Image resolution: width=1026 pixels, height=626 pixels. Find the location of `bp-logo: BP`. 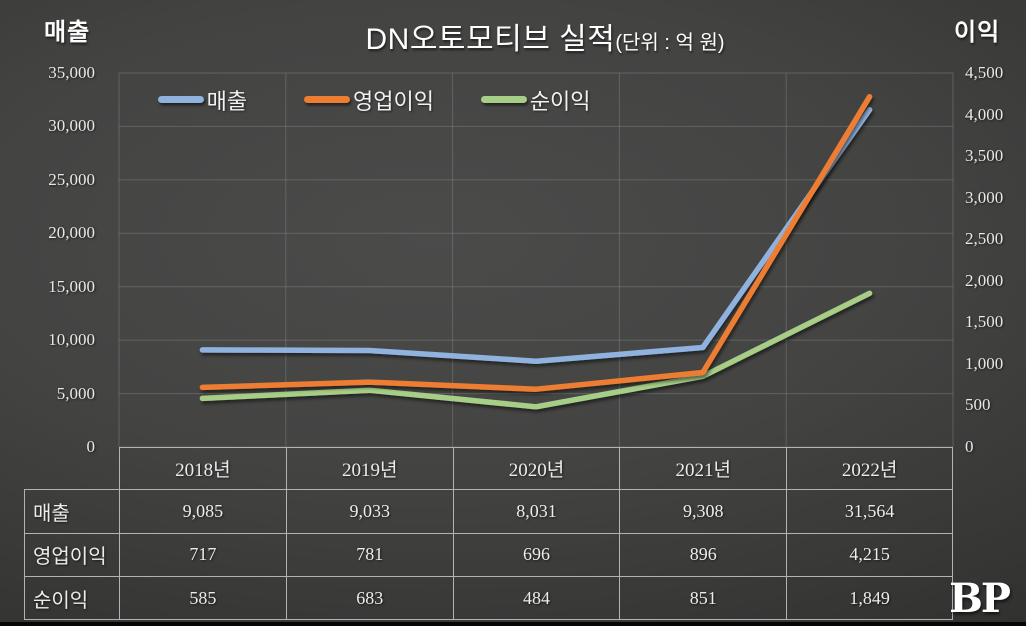

bp-logo: BP is located at coordinates (980, 598).